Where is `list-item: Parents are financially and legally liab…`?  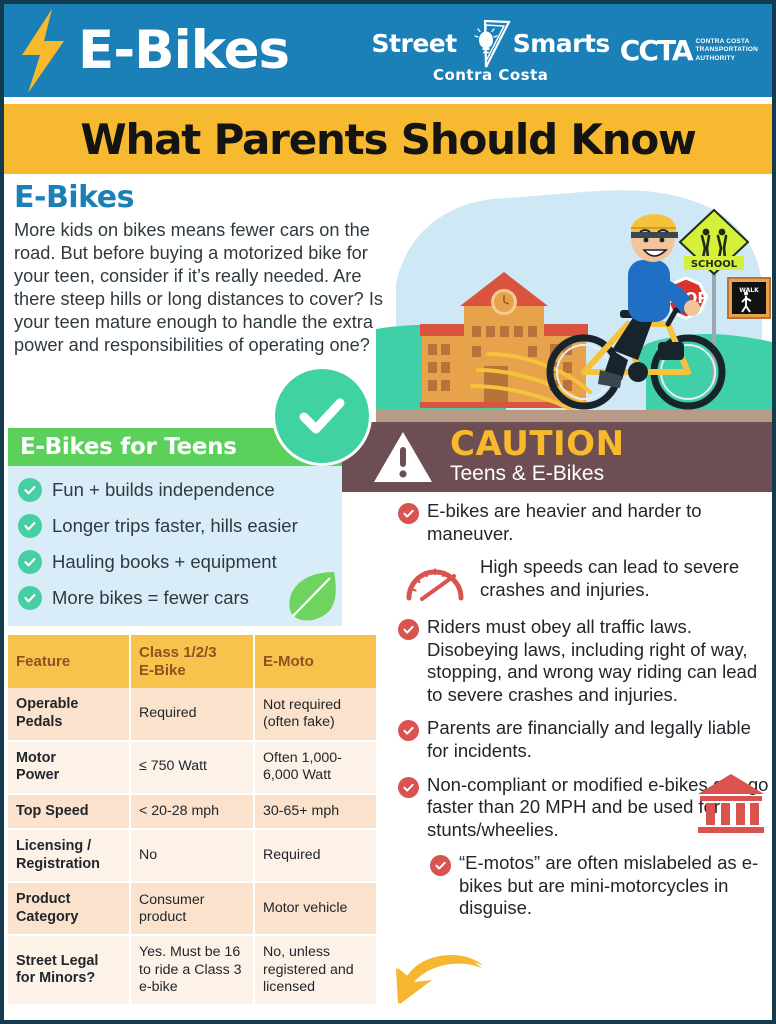
list-item: Parents are financially and legally liab… is located at coordinates (584, 739).